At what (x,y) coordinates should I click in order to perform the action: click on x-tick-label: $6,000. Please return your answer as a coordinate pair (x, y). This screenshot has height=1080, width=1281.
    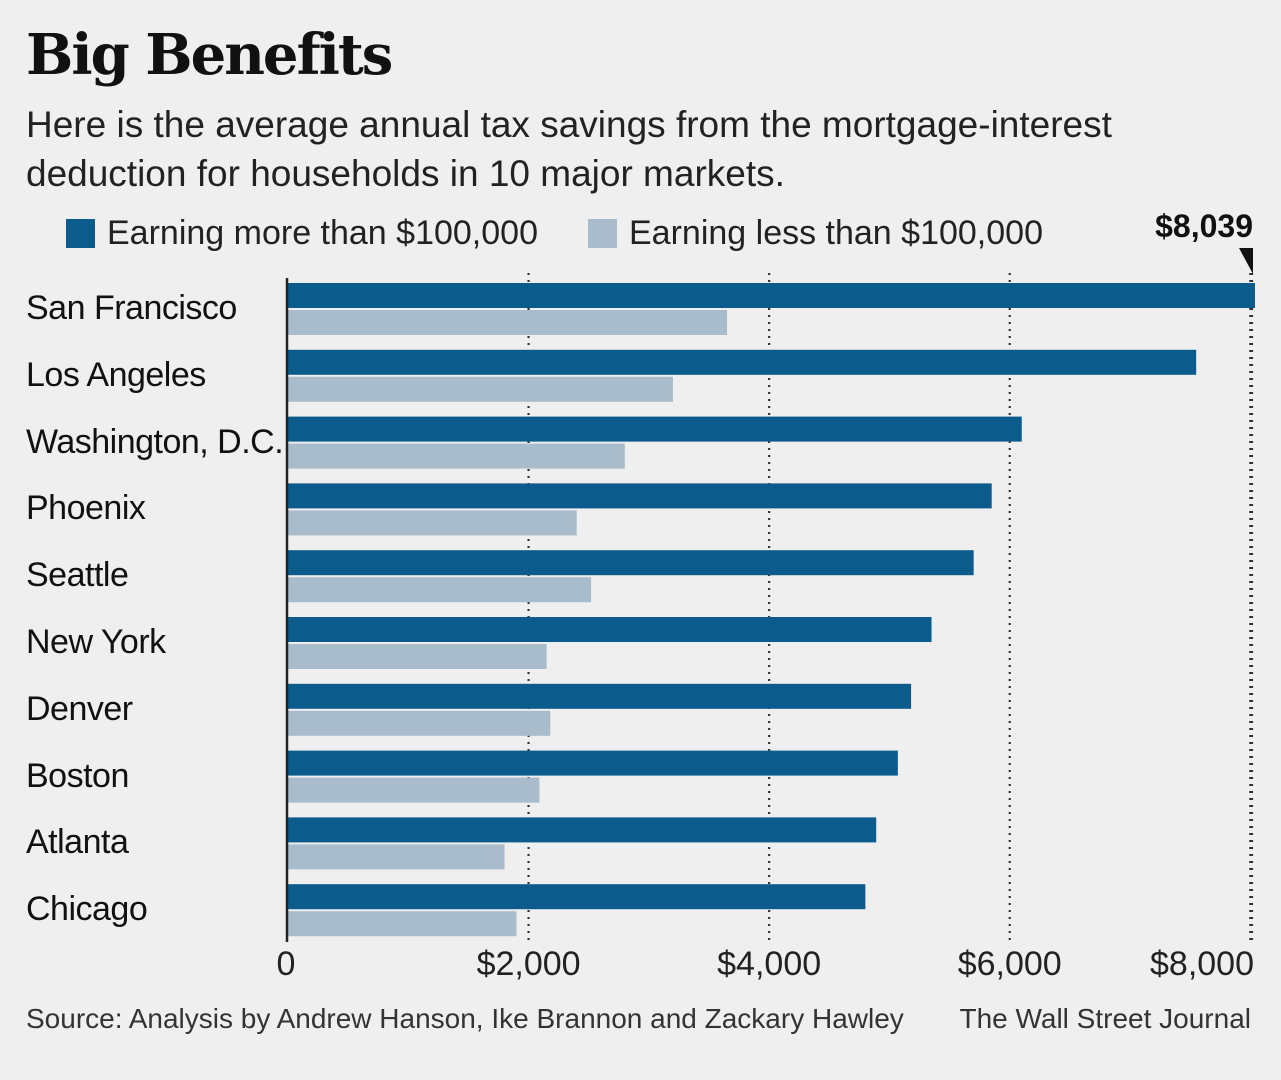
    Looking at the image, I should click on (1010, 964).